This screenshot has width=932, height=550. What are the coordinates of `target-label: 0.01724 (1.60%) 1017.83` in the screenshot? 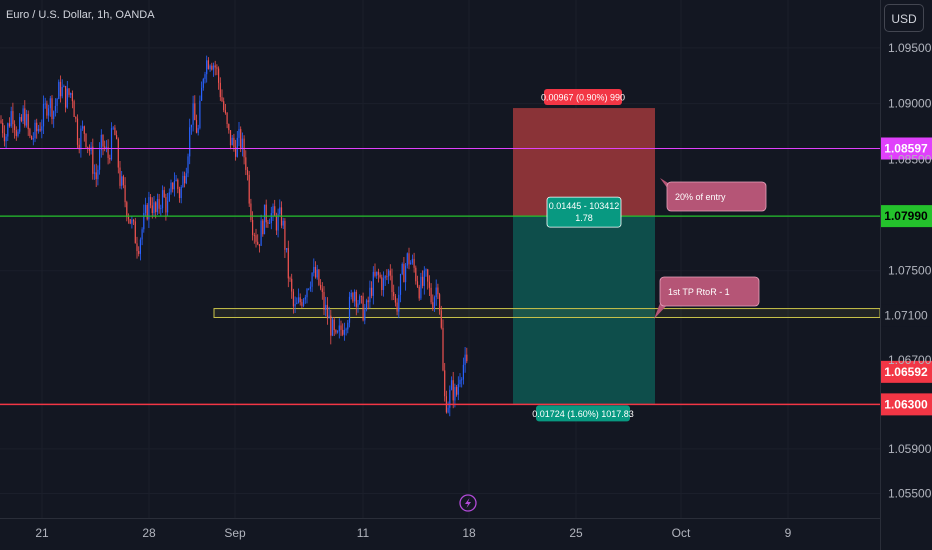 It's located at (583, 414).